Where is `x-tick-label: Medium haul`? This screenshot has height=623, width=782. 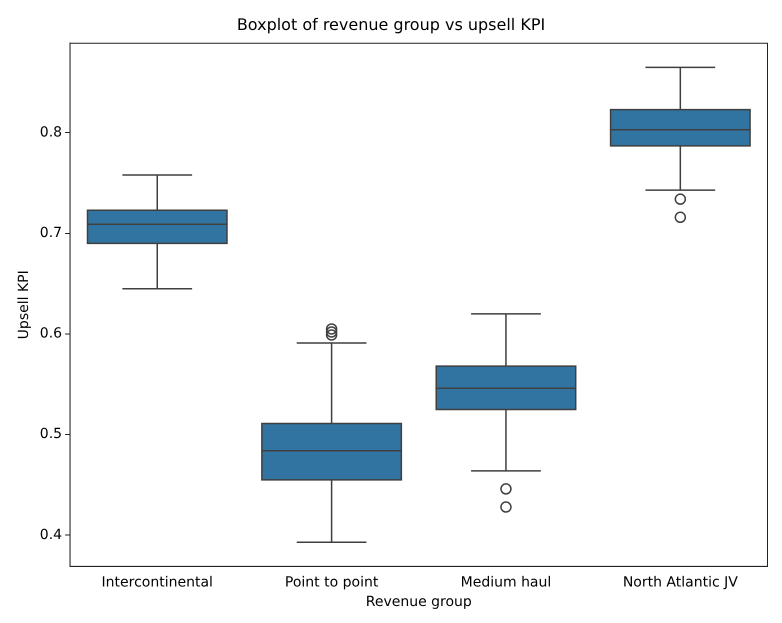 x-tick-label: Medium haul is located at coordinates (506, 582).